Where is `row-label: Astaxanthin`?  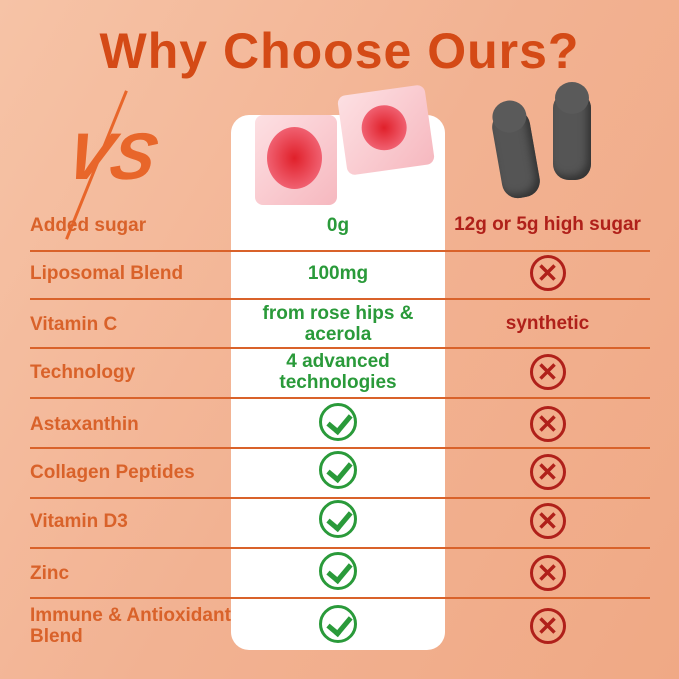 row-label: Astaxanthin is located at coordinates (84, 424).